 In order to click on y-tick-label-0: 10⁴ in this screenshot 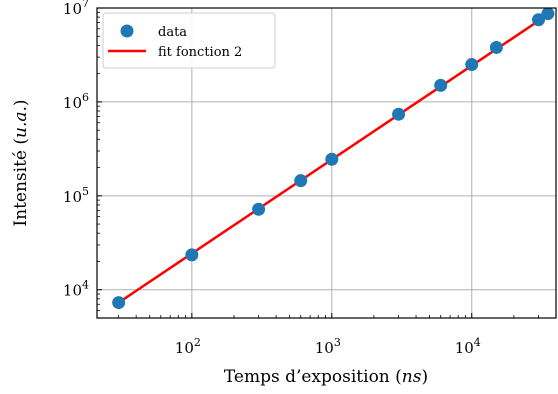, I will do `click(76, 289)`.